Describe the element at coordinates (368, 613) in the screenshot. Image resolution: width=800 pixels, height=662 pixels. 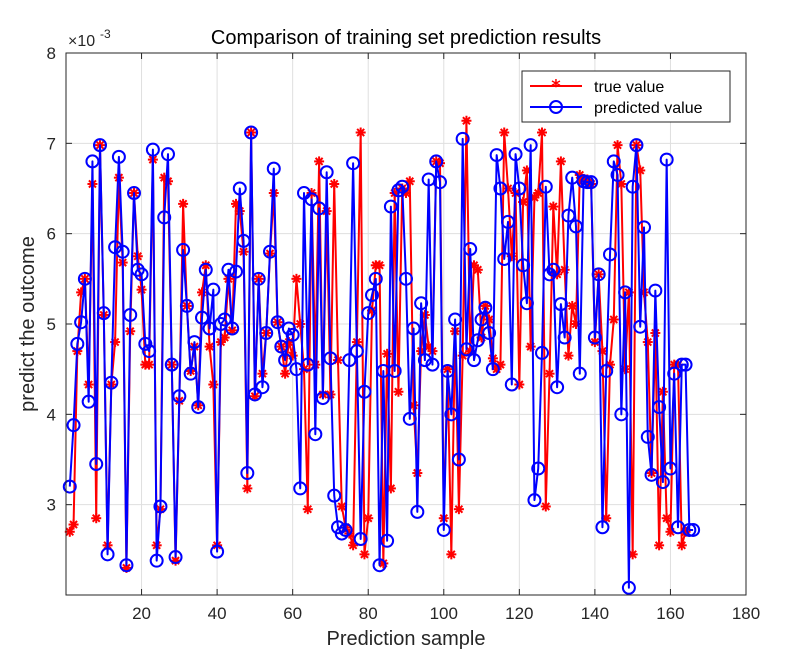
I see `x-tick-label: 80` at that location.